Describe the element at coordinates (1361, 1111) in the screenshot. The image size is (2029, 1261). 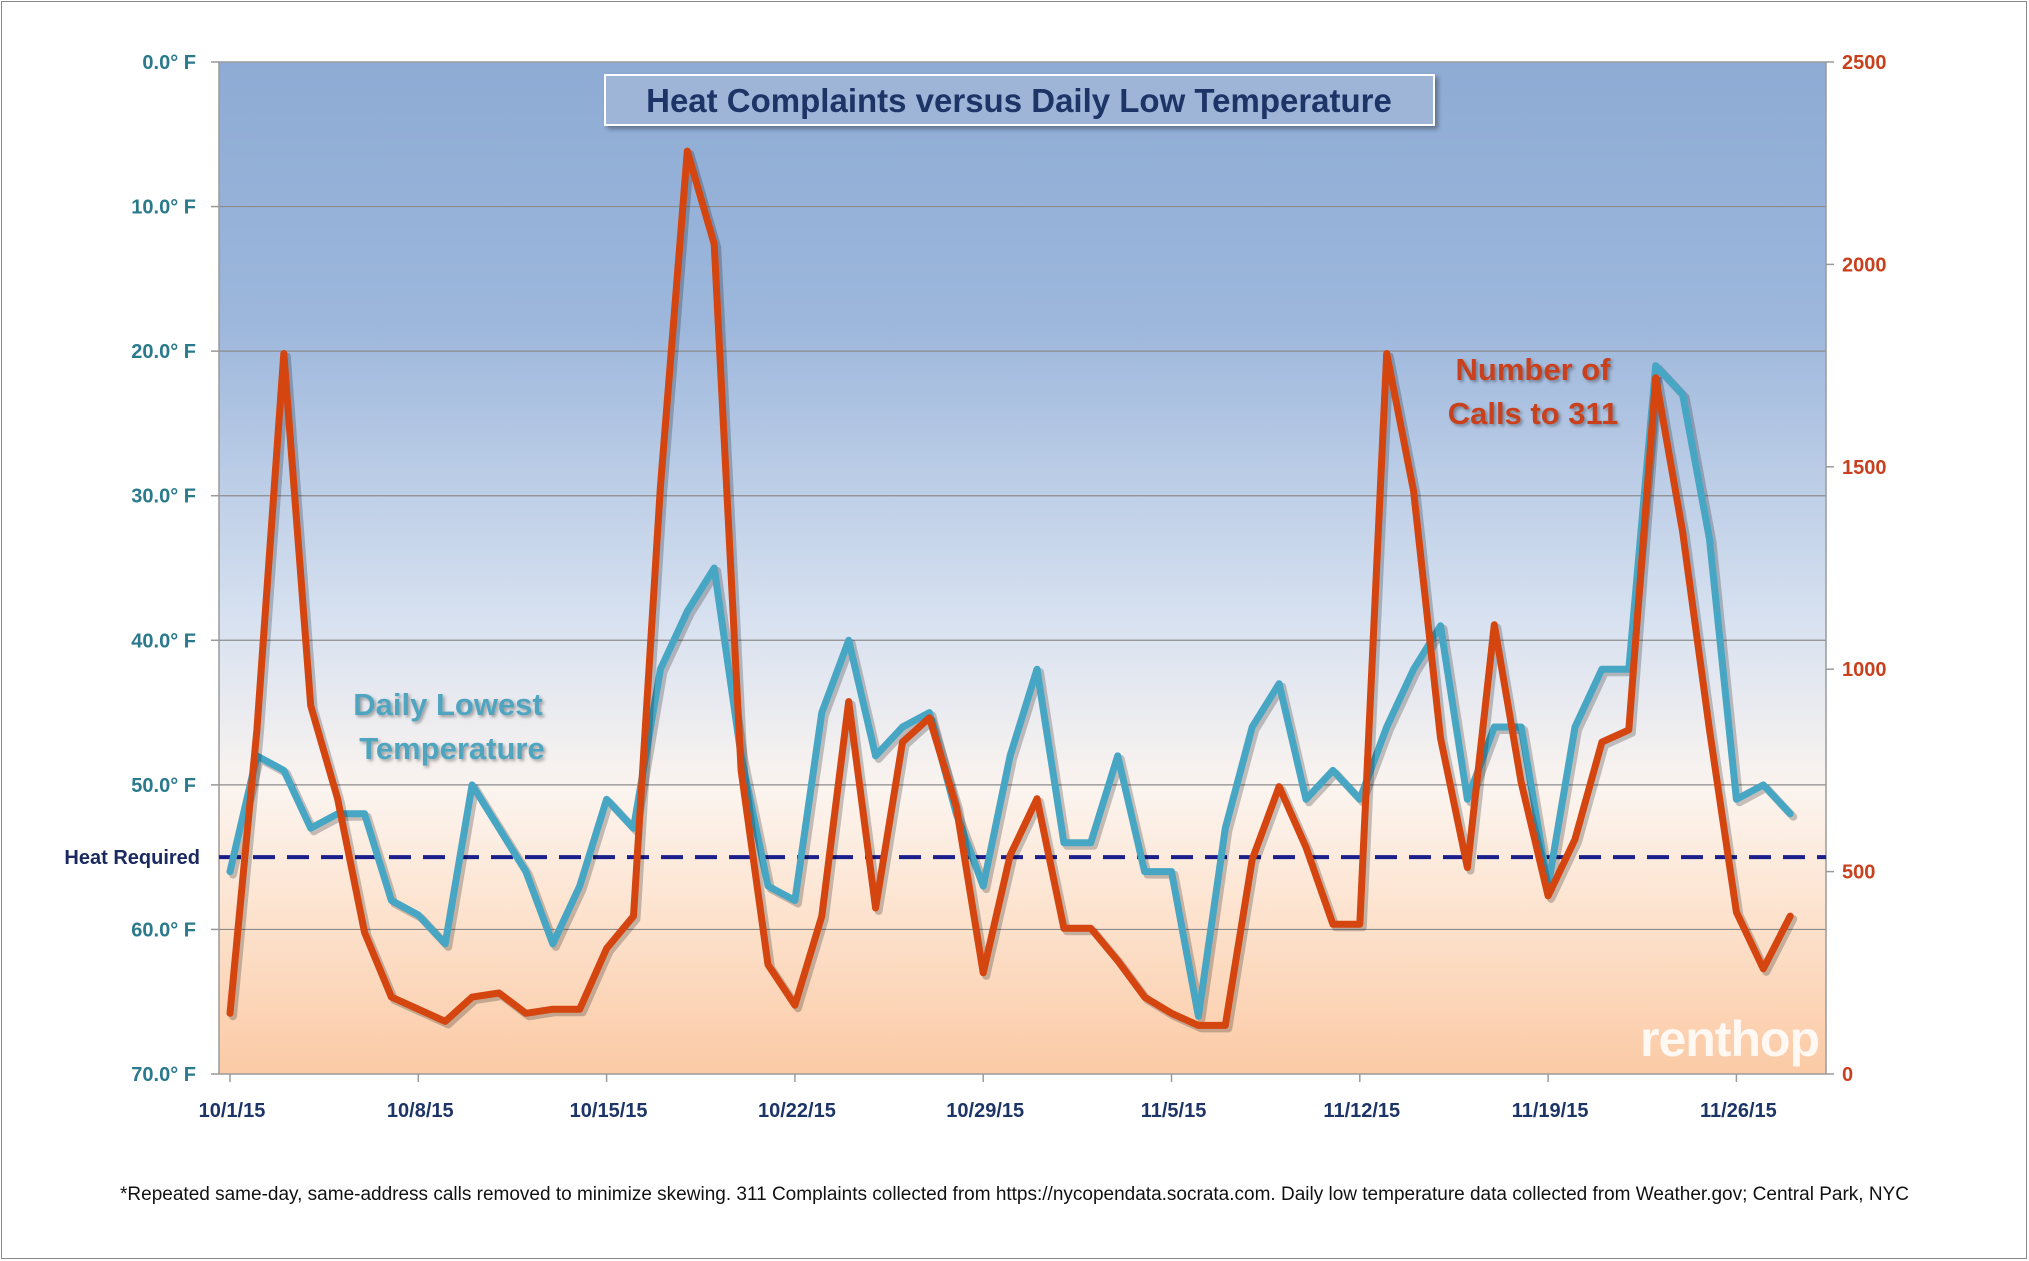
I see `x-tick-label: 11/12/15` at that location.